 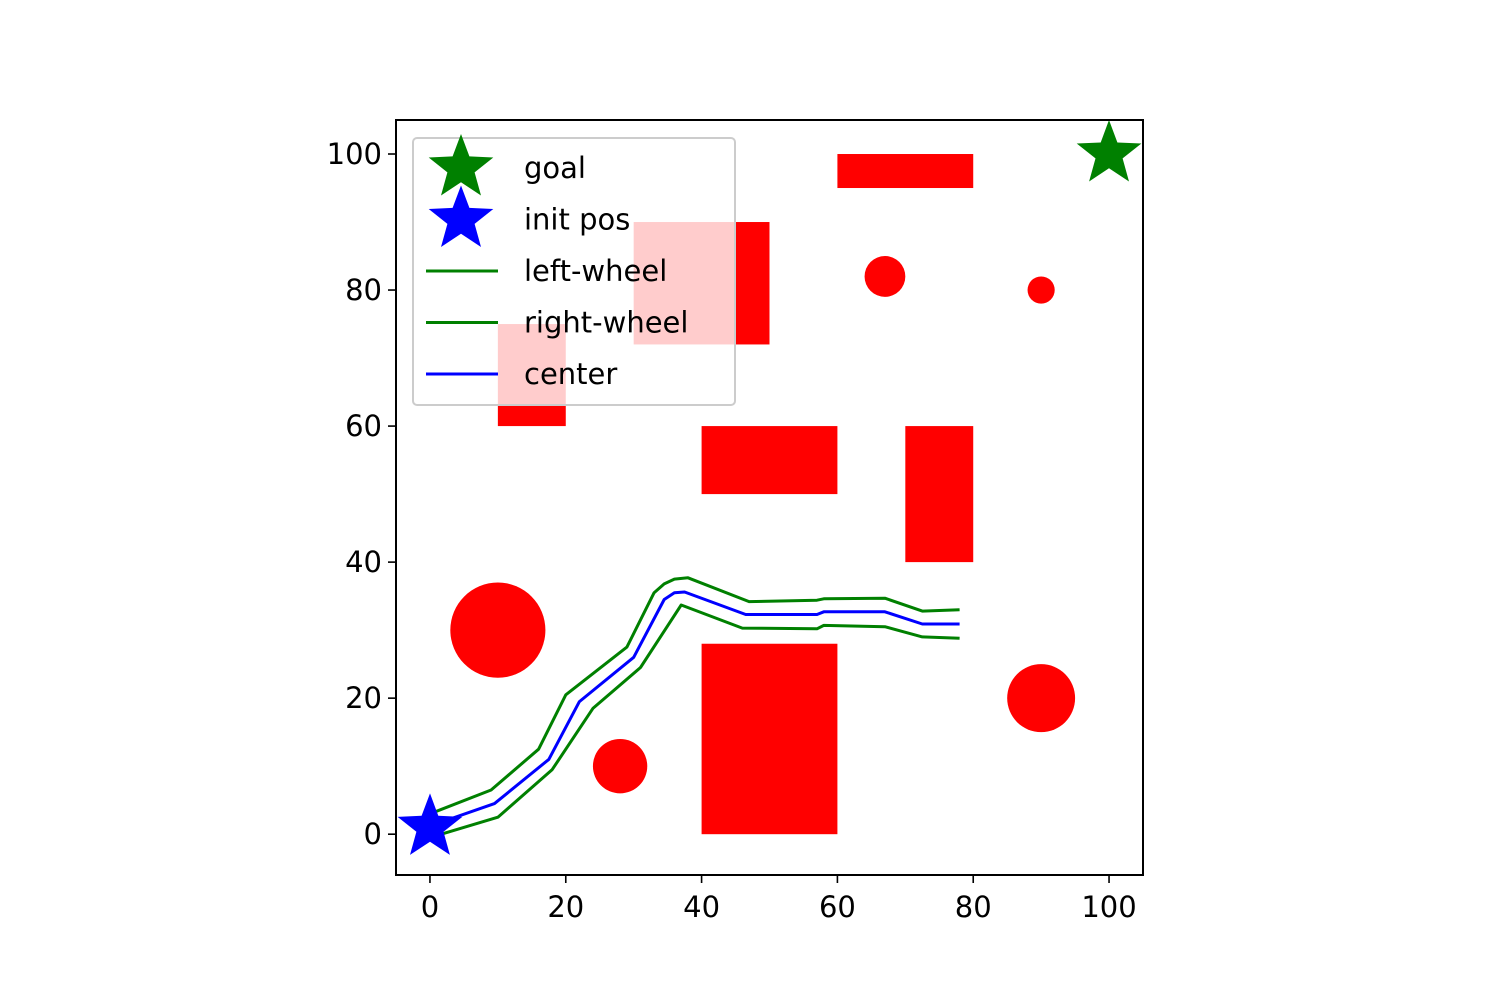 I want to click on legend-label: goal, so click(x=555, y=168).